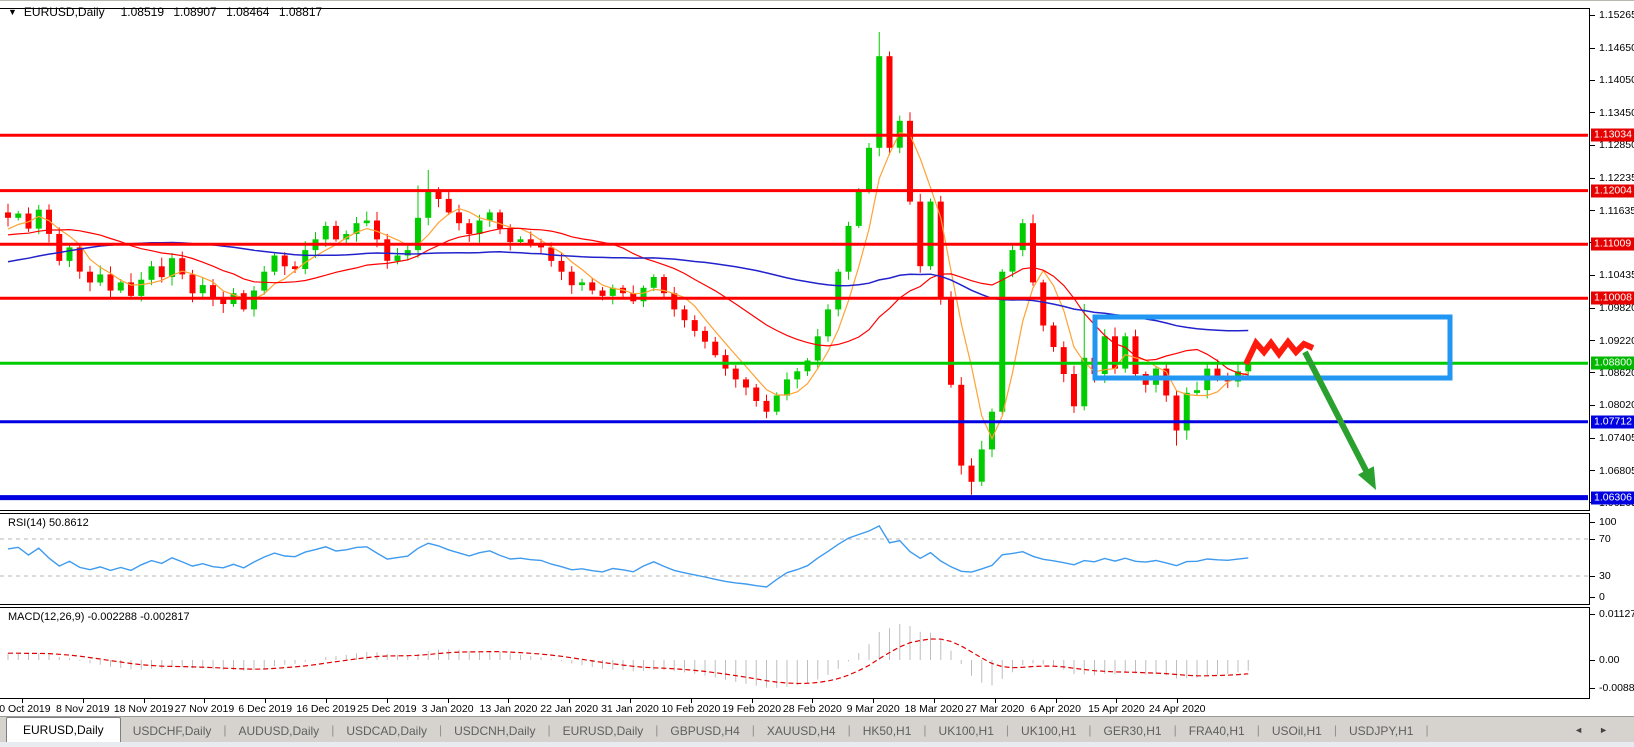 This screenshot has height=747, width=1634. What do you see at coordinates (48, 523) in the screenshot?
I see `rsi-label: RSI(14) 50.8612` at bounding box center [48, 523].